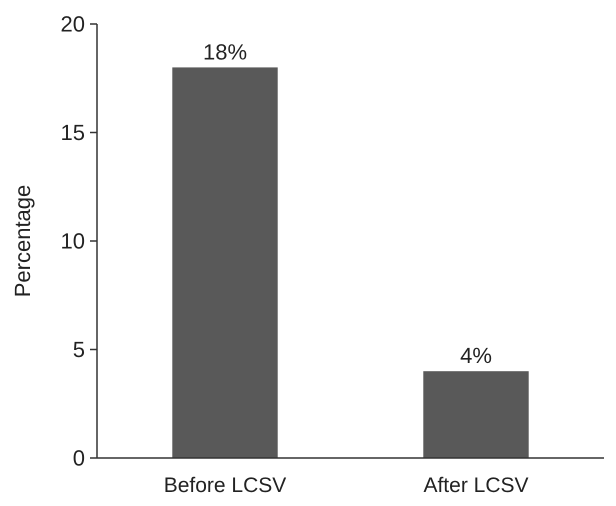  I want to click on data-label: 18%, so click(225, 51).